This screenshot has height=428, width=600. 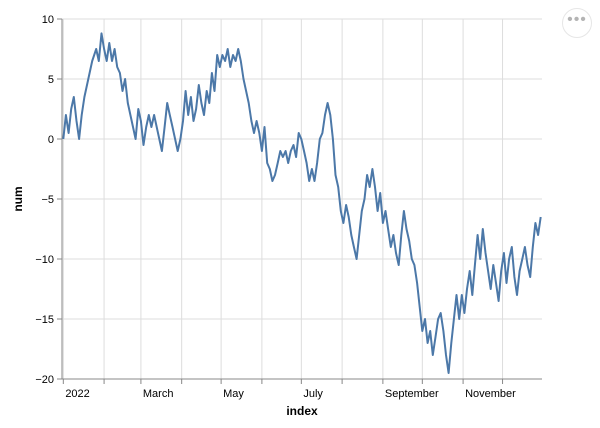 I want to click on x-tick-label: September, so click(x=412, y=394).